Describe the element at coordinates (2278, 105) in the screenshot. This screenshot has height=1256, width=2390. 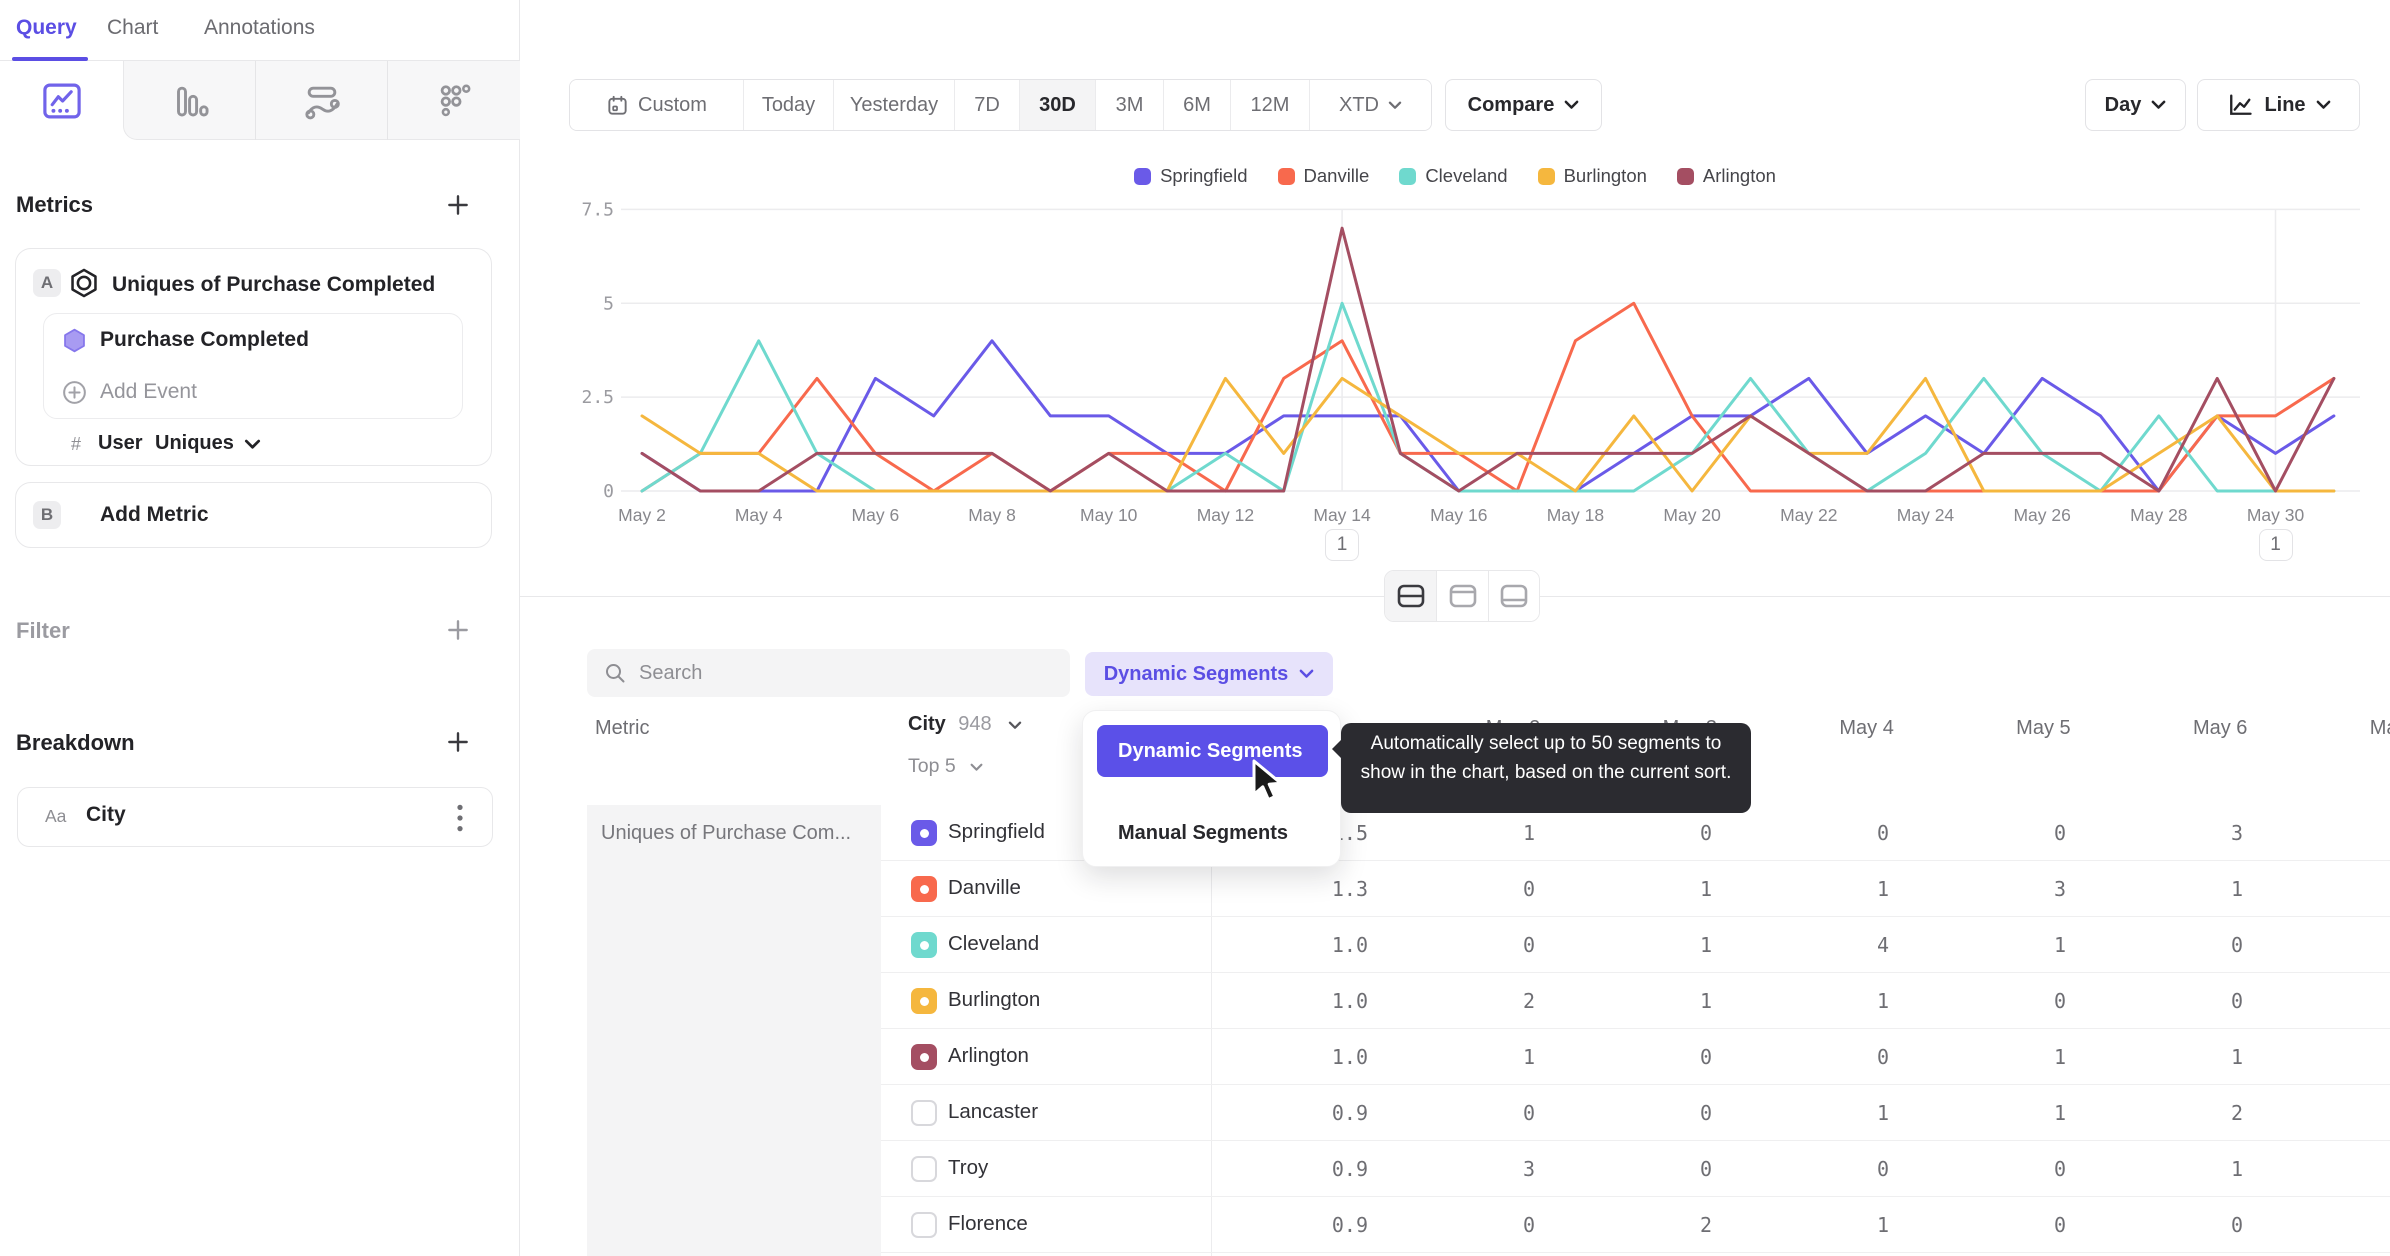
I see `chart-style-button: Line` at that location.